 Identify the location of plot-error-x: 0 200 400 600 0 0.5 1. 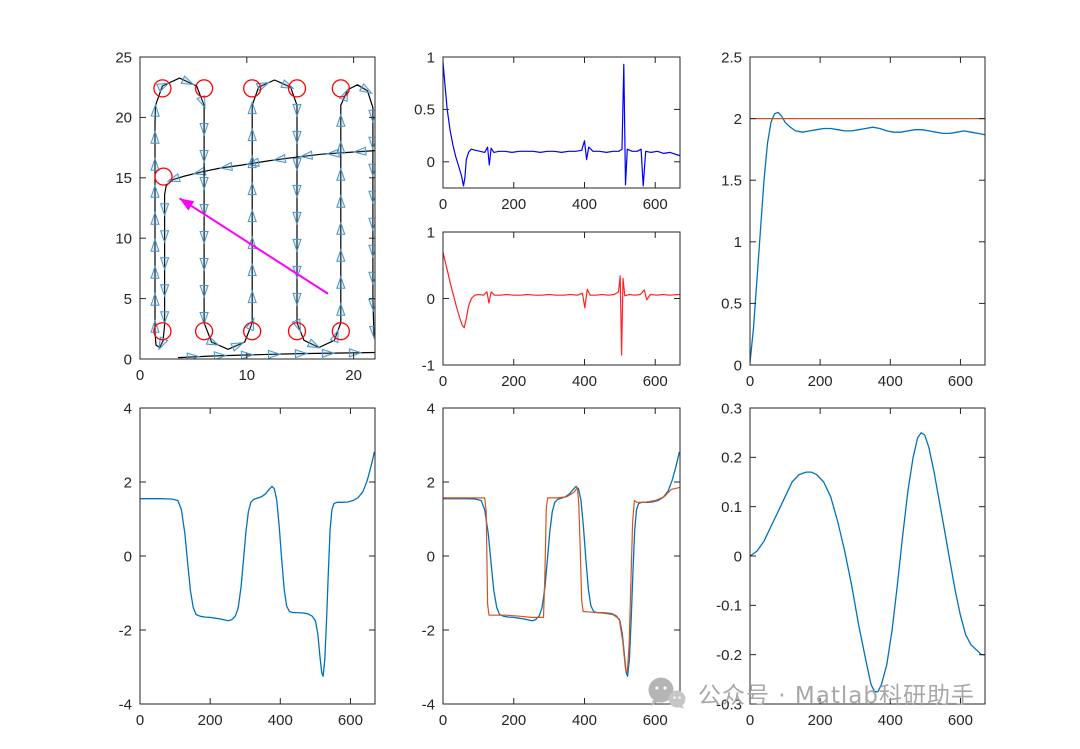
(541, 137).